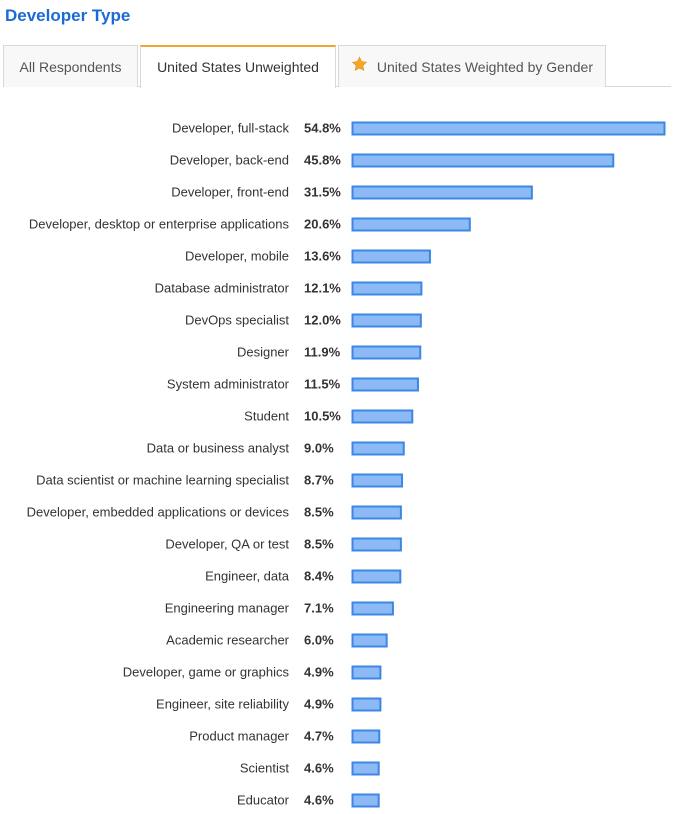 This screenshot has height=814, width=679. What do you see at coordinates (322, 224) in the screenshot?
I see `value-label: 20.6%` at bounding box center [322, 224].